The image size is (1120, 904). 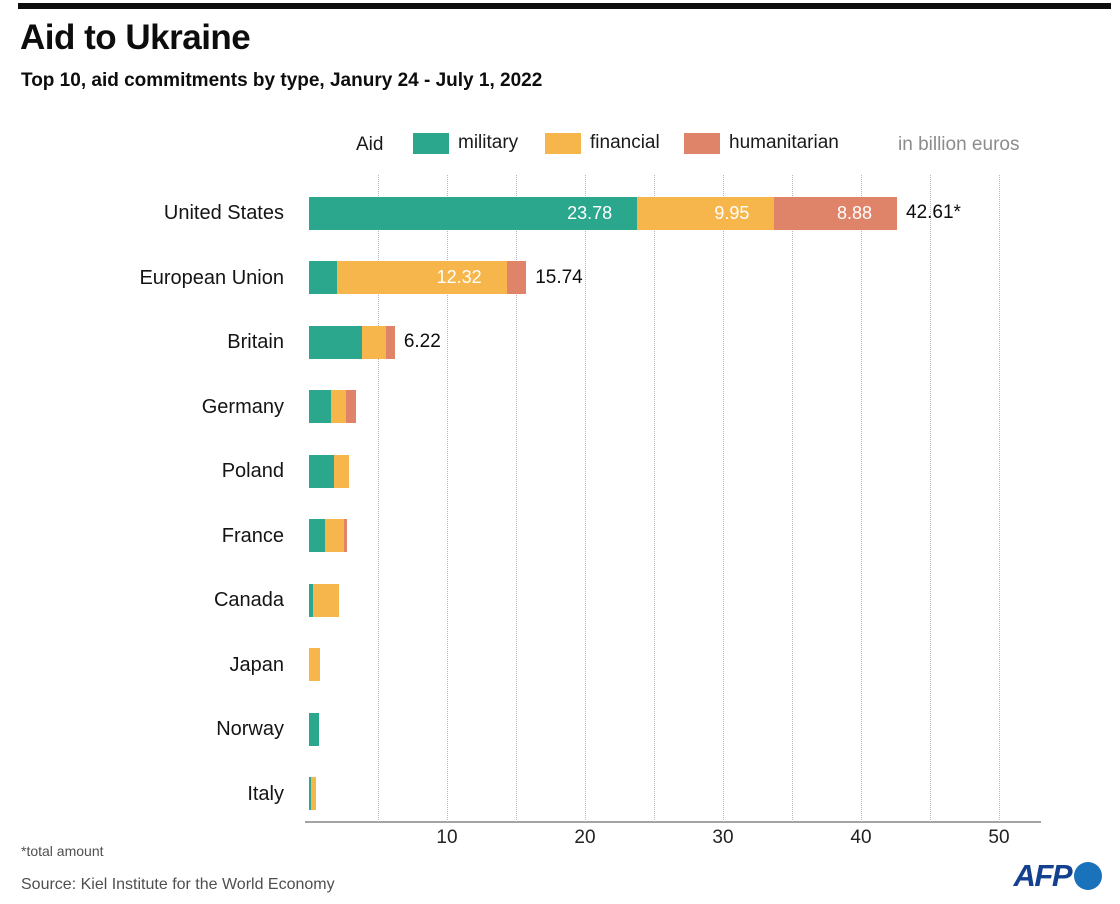 I want to click on row-label: Britain, so click(x=255, y=342).